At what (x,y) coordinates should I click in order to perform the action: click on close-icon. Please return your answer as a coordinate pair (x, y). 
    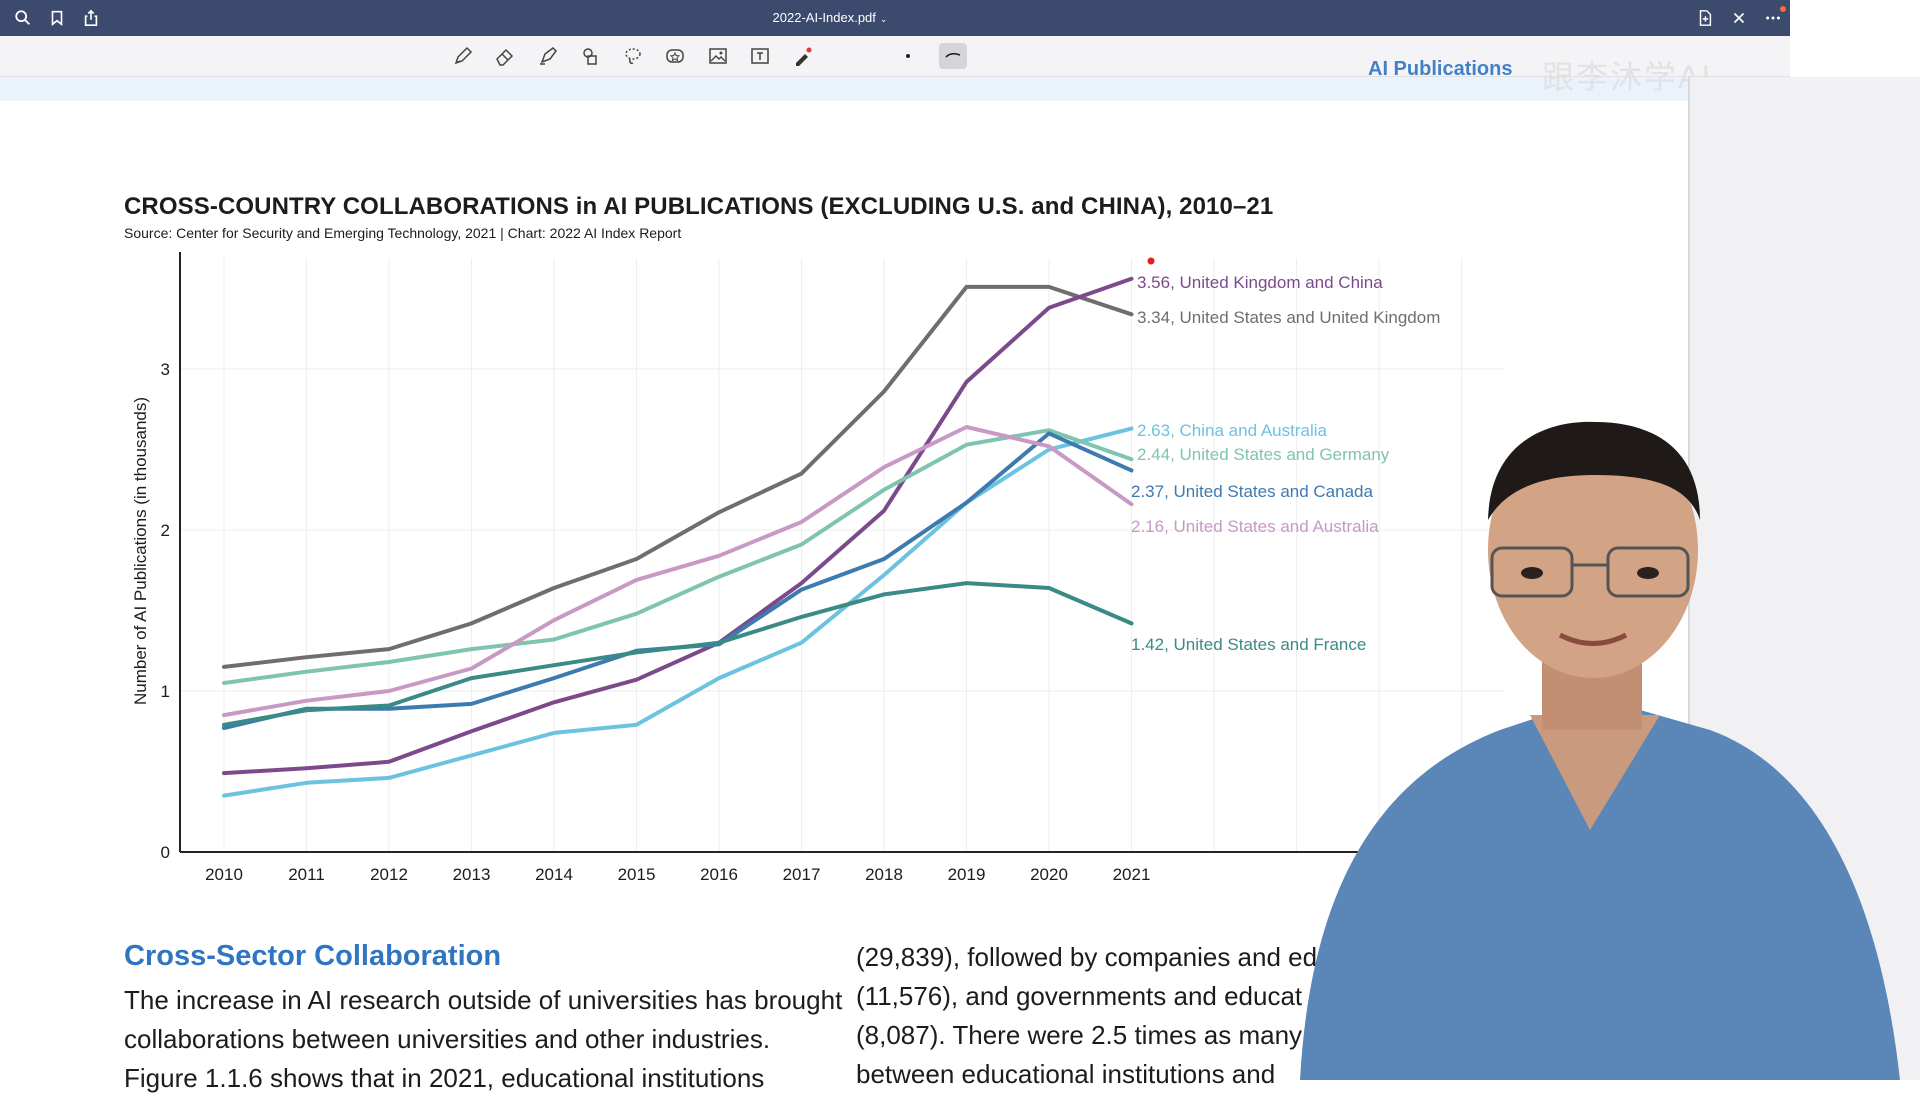
    Looking at the image, I should click on (1739, 18).